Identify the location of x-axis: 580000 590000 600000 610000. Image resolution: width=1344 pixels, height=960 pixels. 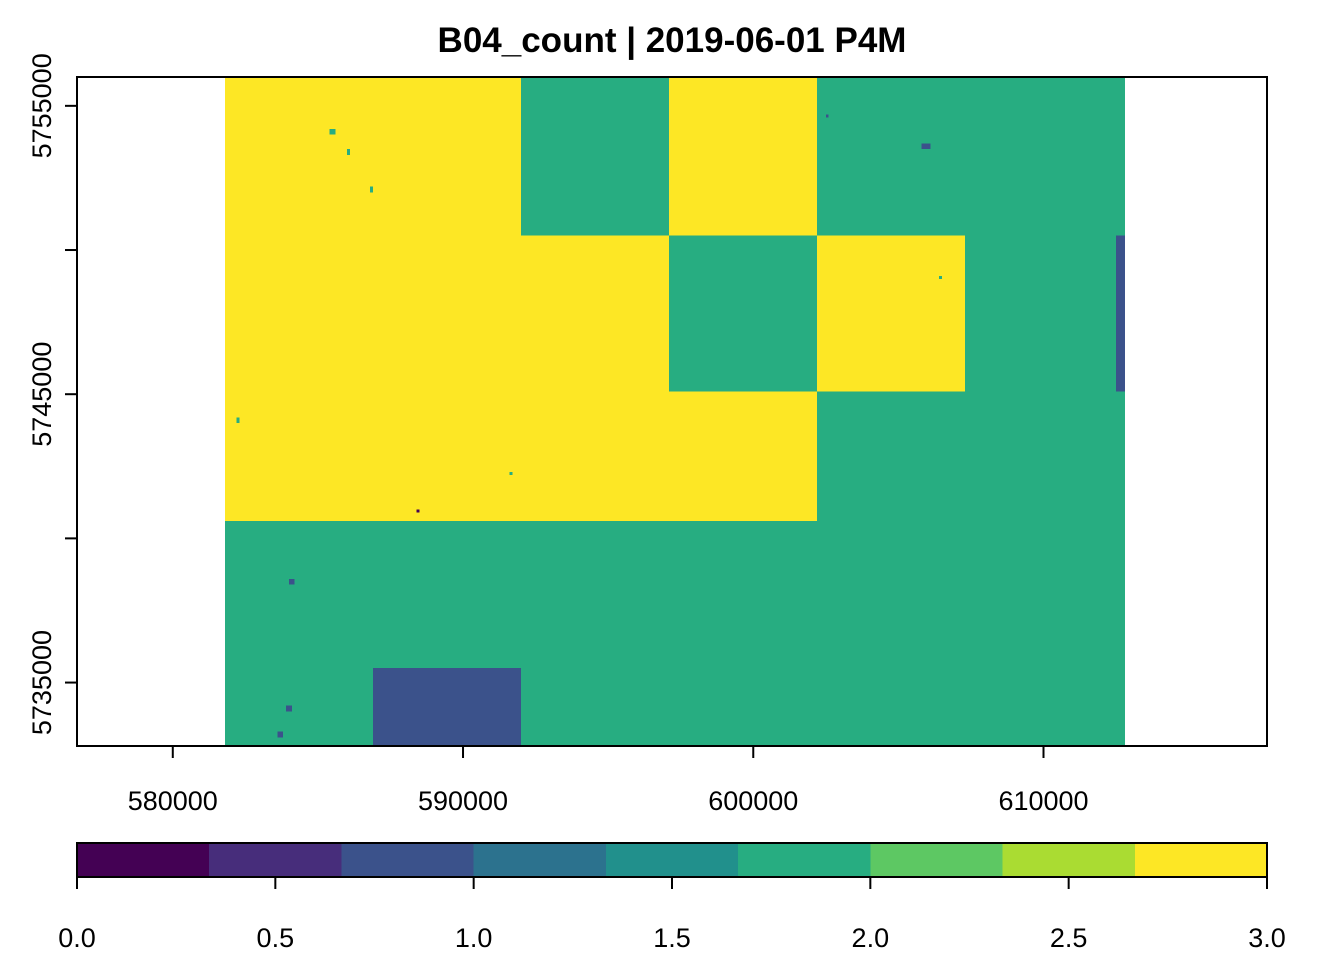
(608, 781).